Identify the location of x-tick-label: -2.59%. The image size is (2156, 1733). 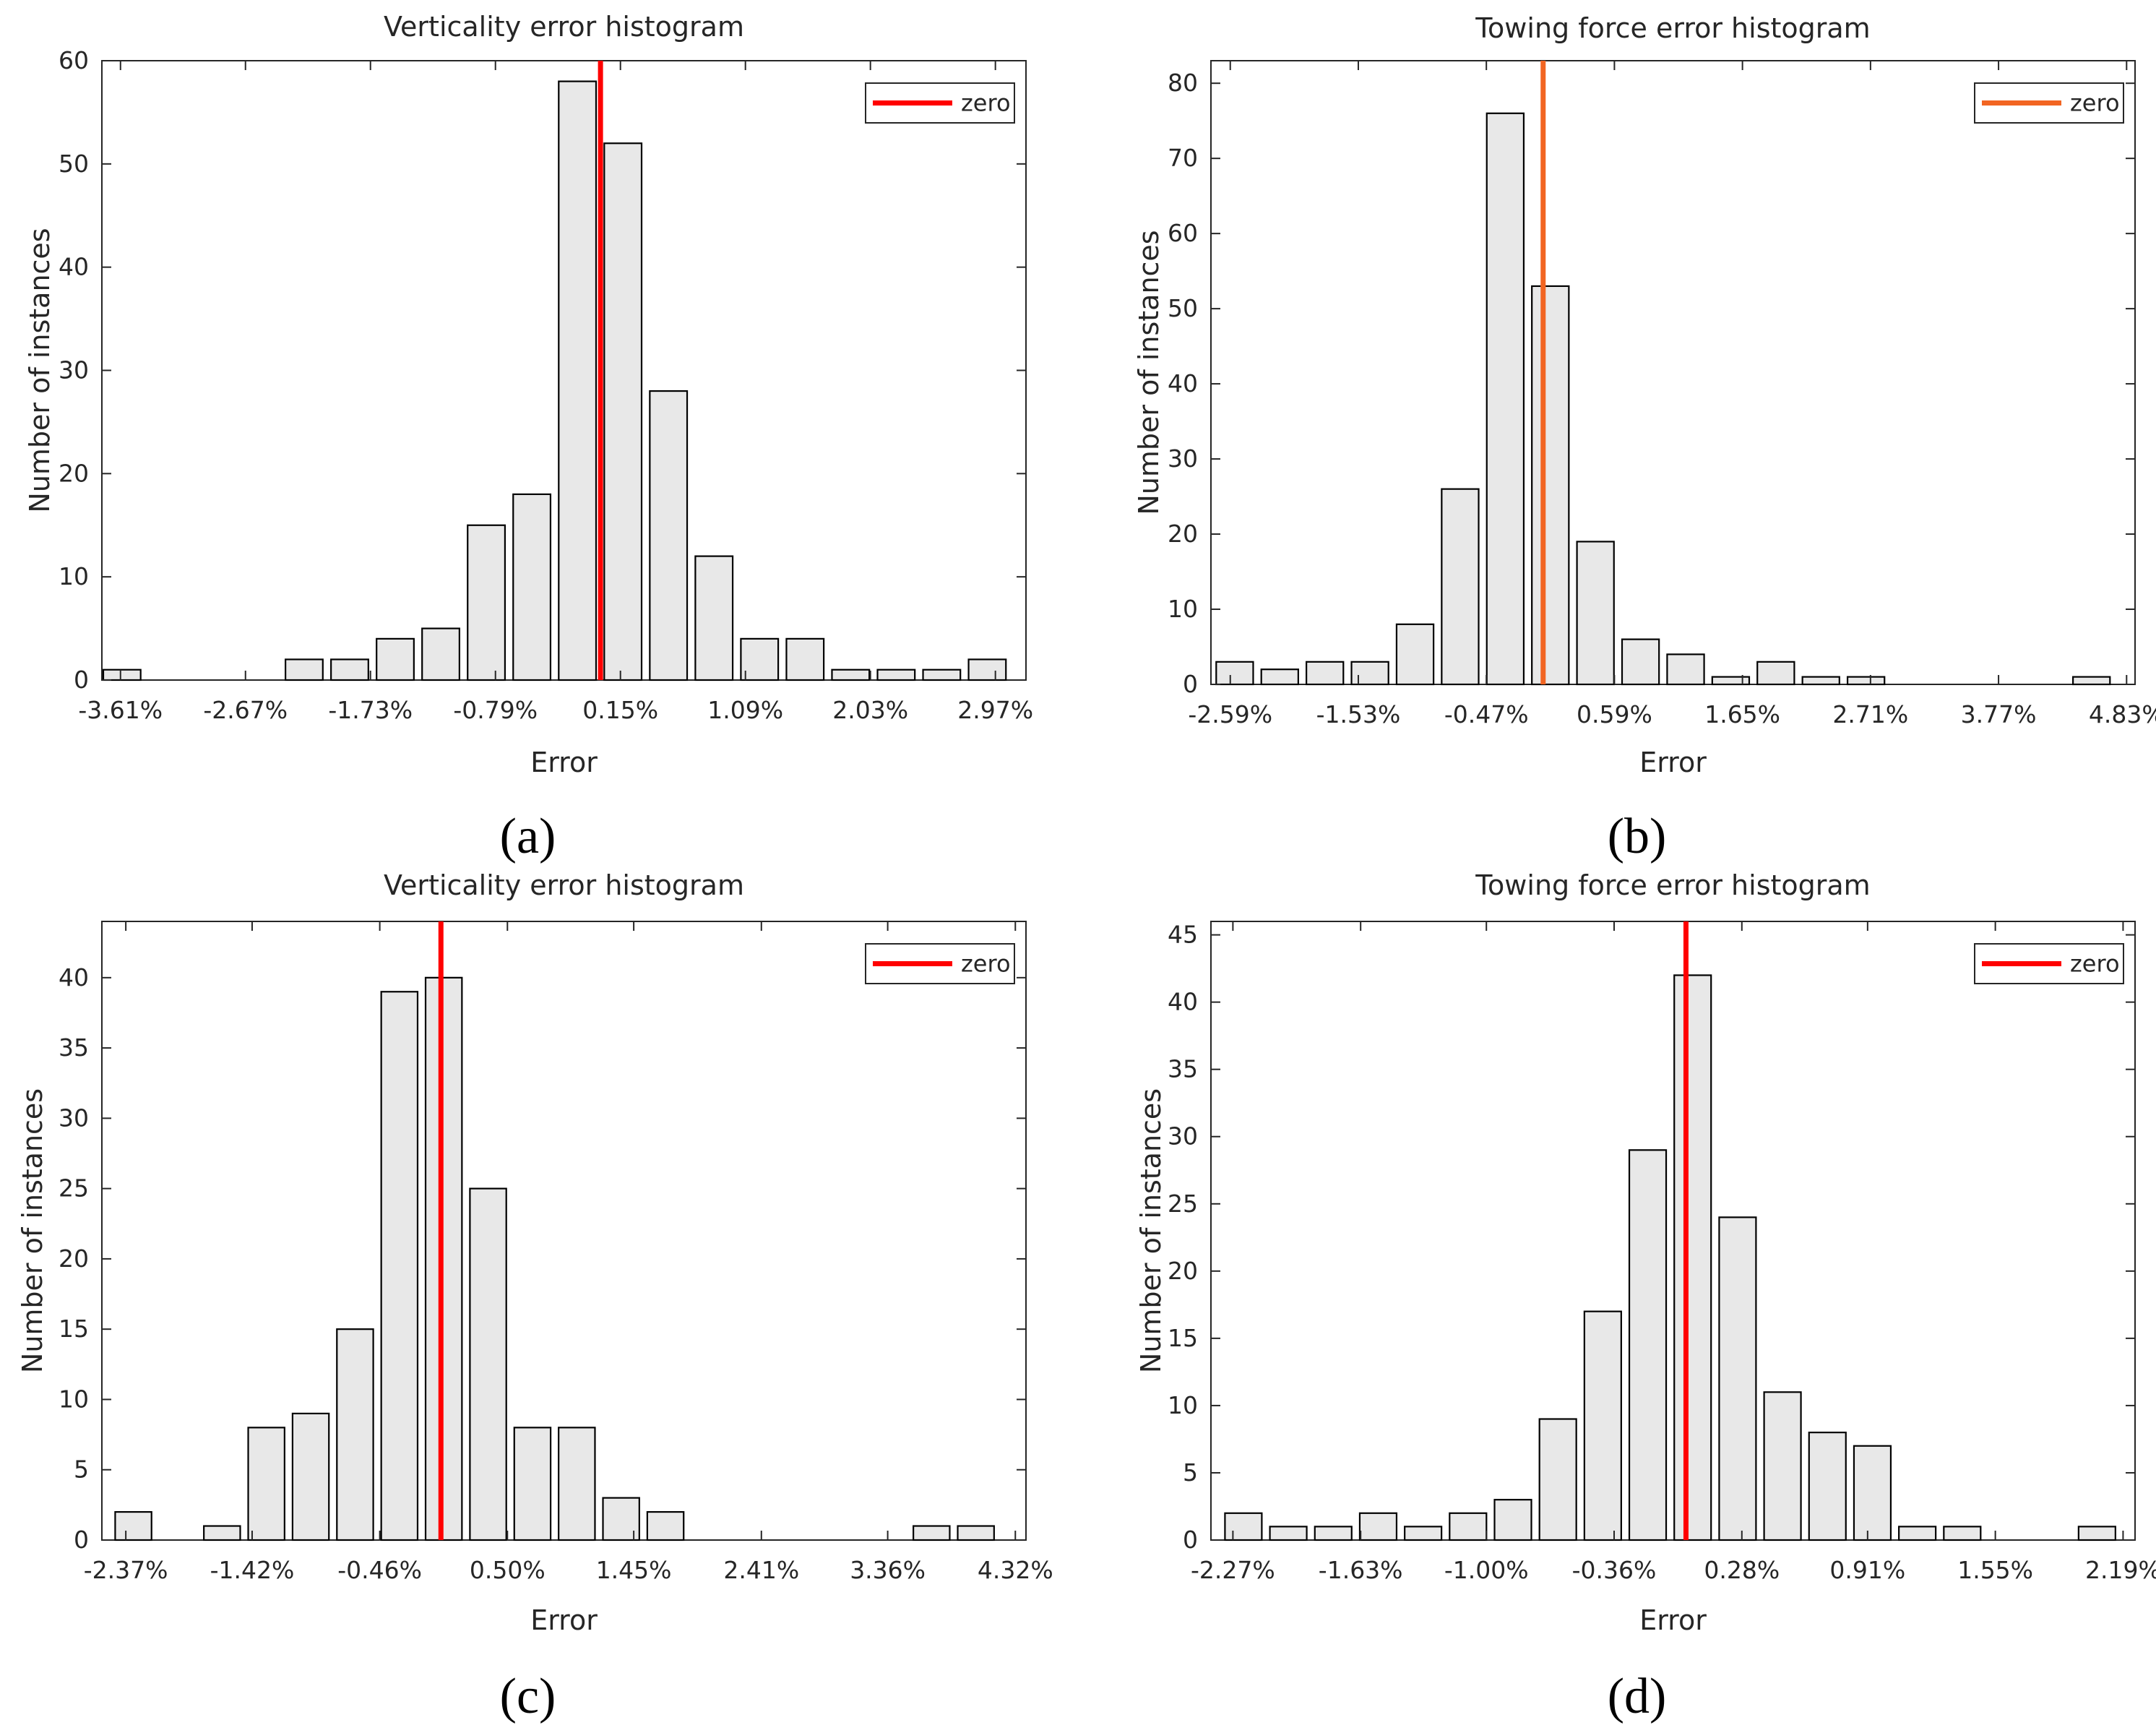
(1230, 714).